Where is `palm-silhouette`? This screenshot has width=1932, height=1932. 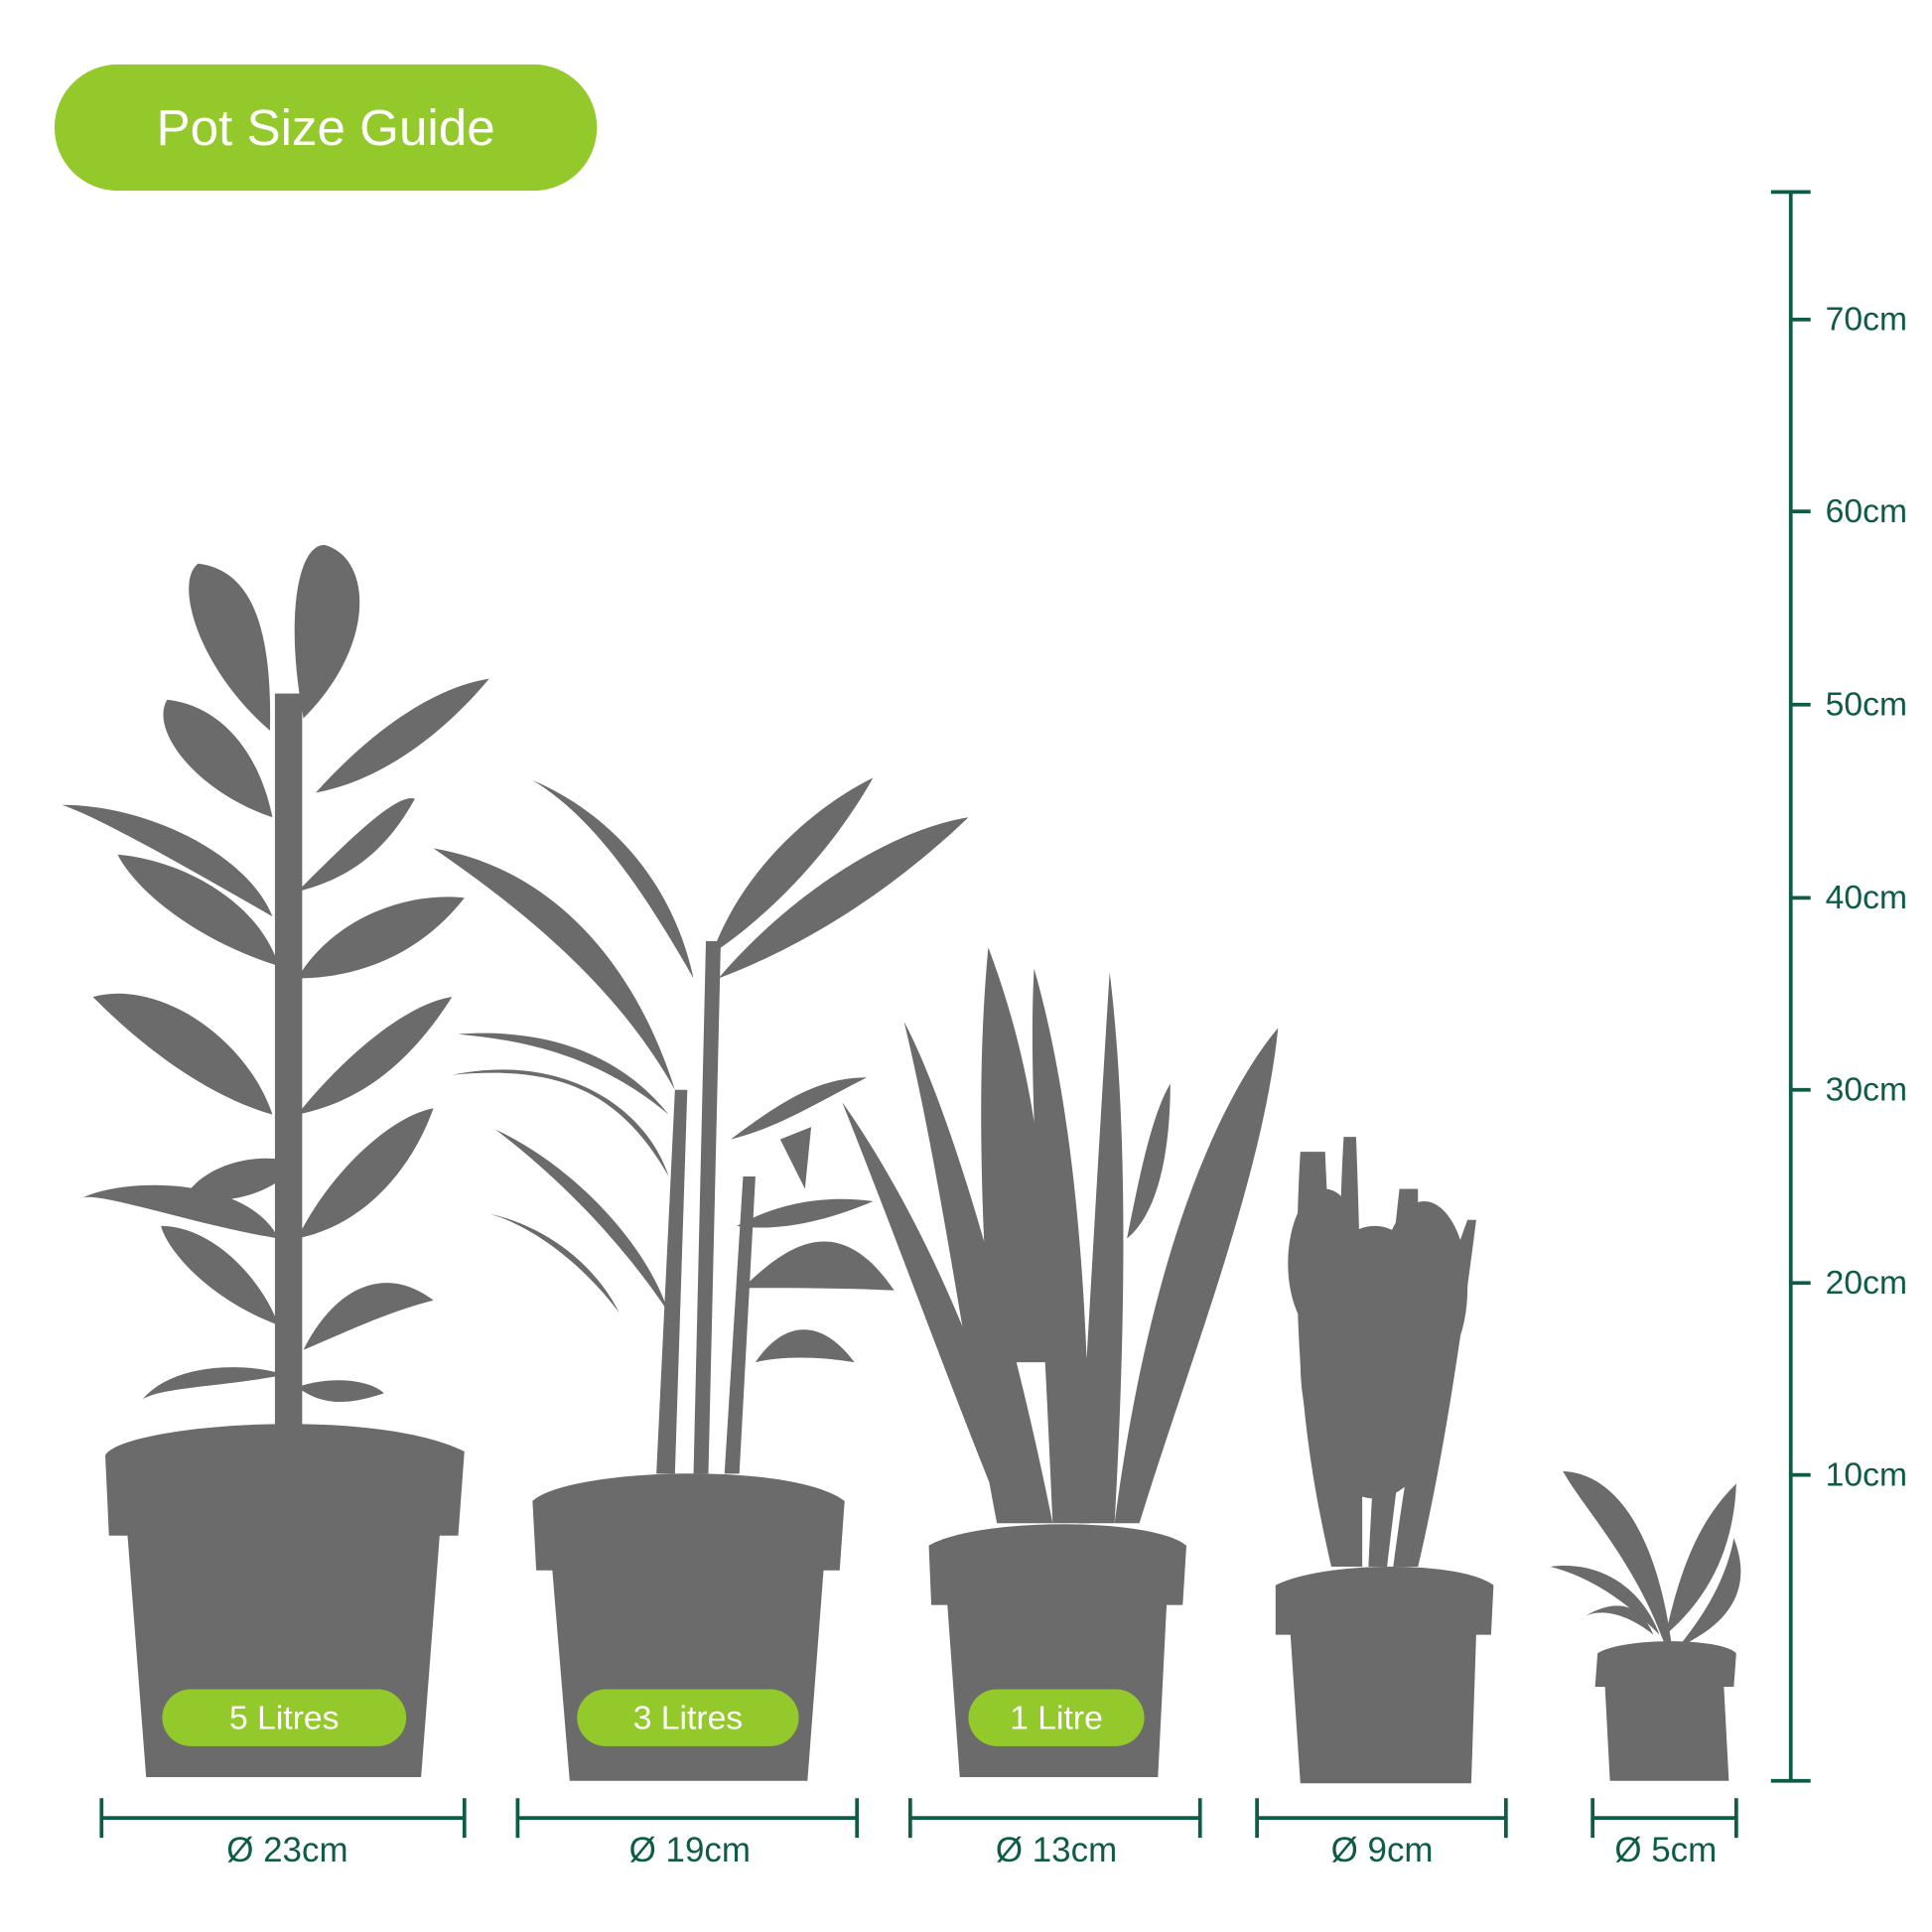 palm-silhouette is located at coordinates (701, 1125).